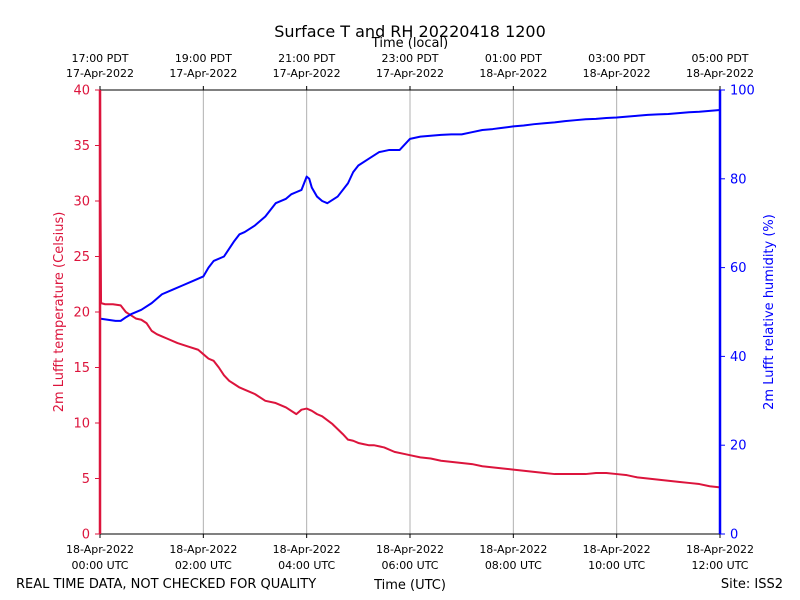 This screenshot has width=800, height=600. Describe the element at coordinates (738, 268) in the screenshot. I see `right-tick-label: 60` at that location.